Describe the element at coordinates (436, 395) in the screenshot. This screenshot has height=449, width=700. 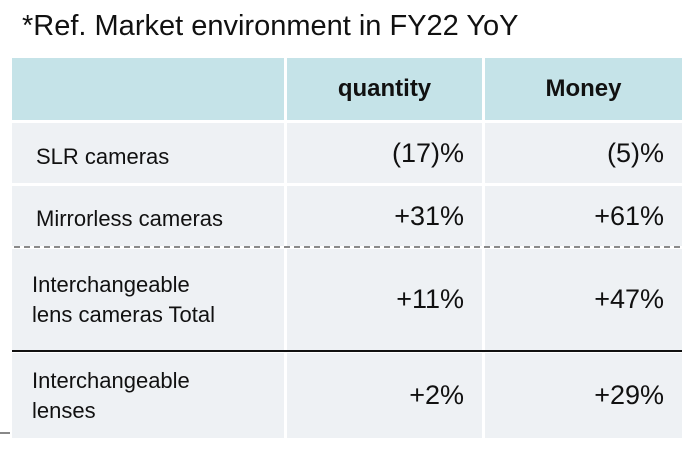
I see `quantity-value: +2%` at that location.